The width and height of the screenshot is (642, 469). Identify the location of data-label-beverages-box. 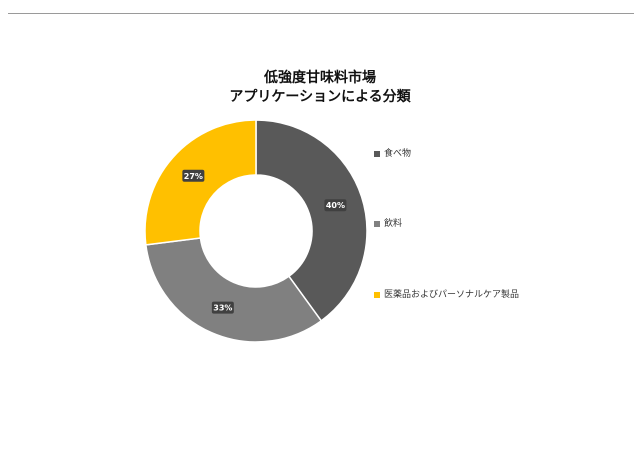
(222, 307).